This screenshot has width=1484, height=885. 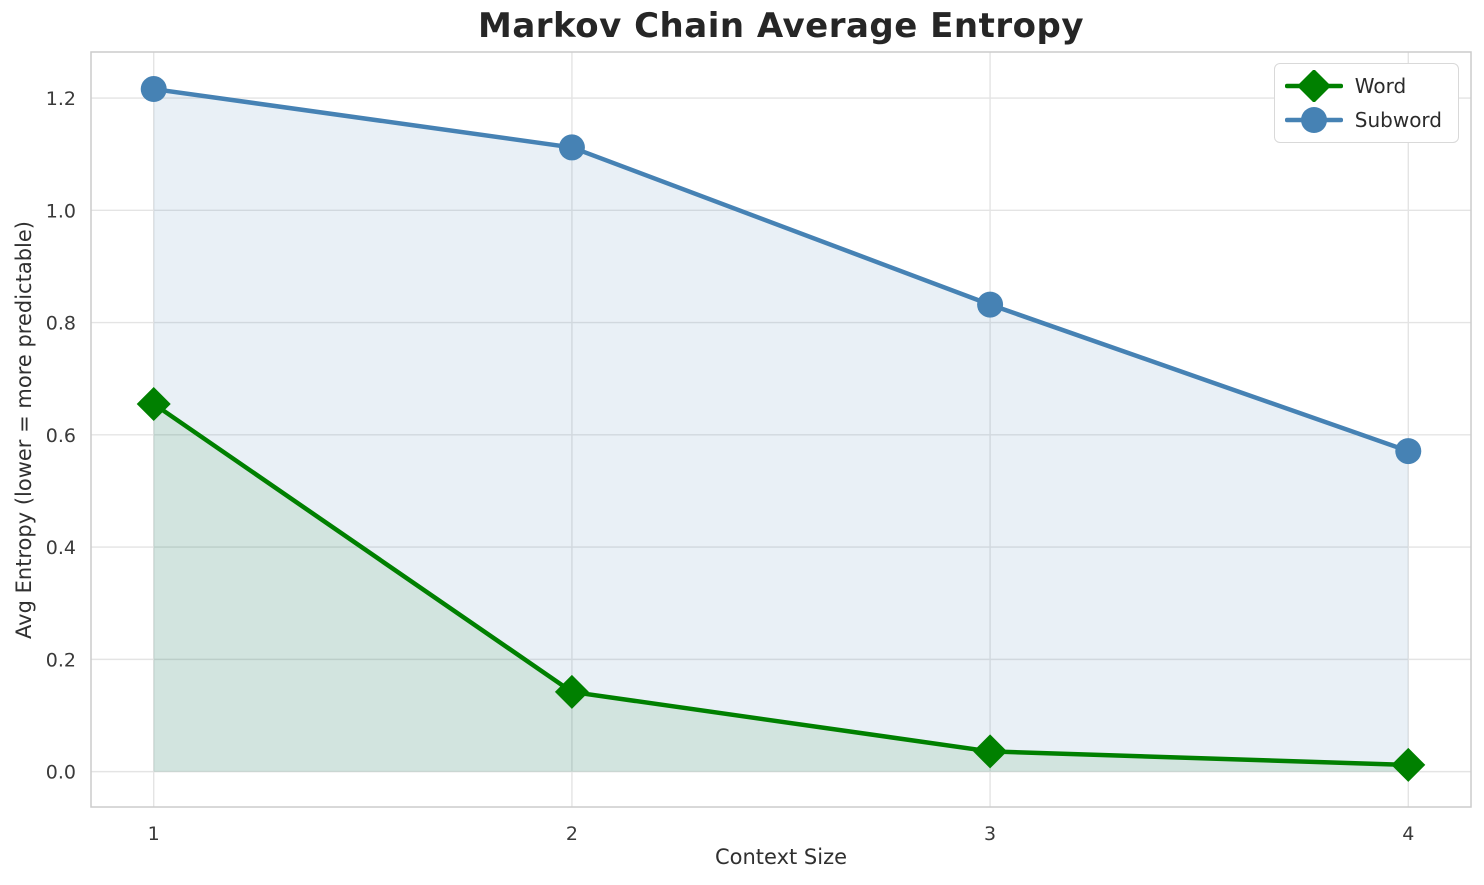 What do you see at coordinates (781, 26) in the screenshot?
I see `chart-title: Markov Chain Average Entropy` at bounding box center [781, 26].